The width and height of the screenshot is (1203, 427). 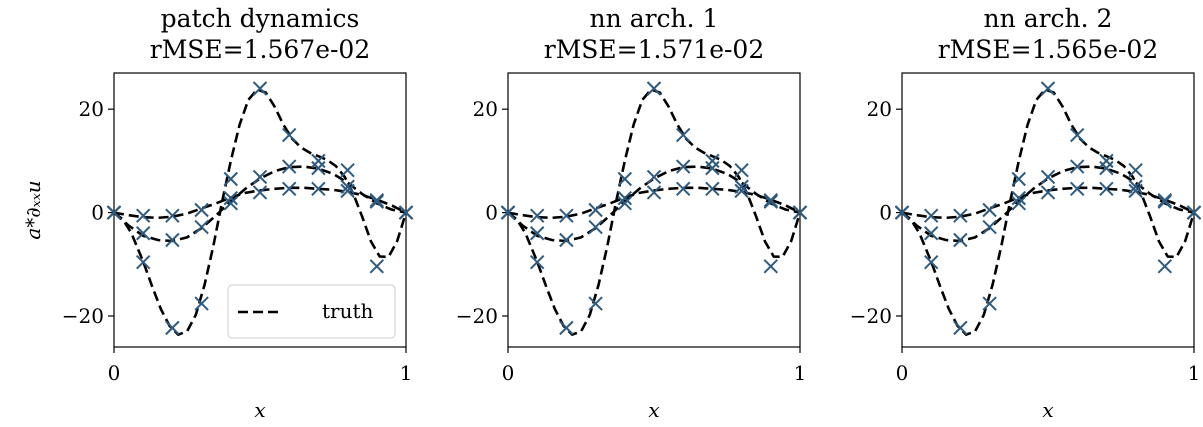 I want to click on legend-label: truth, so click(x=348, y=311).